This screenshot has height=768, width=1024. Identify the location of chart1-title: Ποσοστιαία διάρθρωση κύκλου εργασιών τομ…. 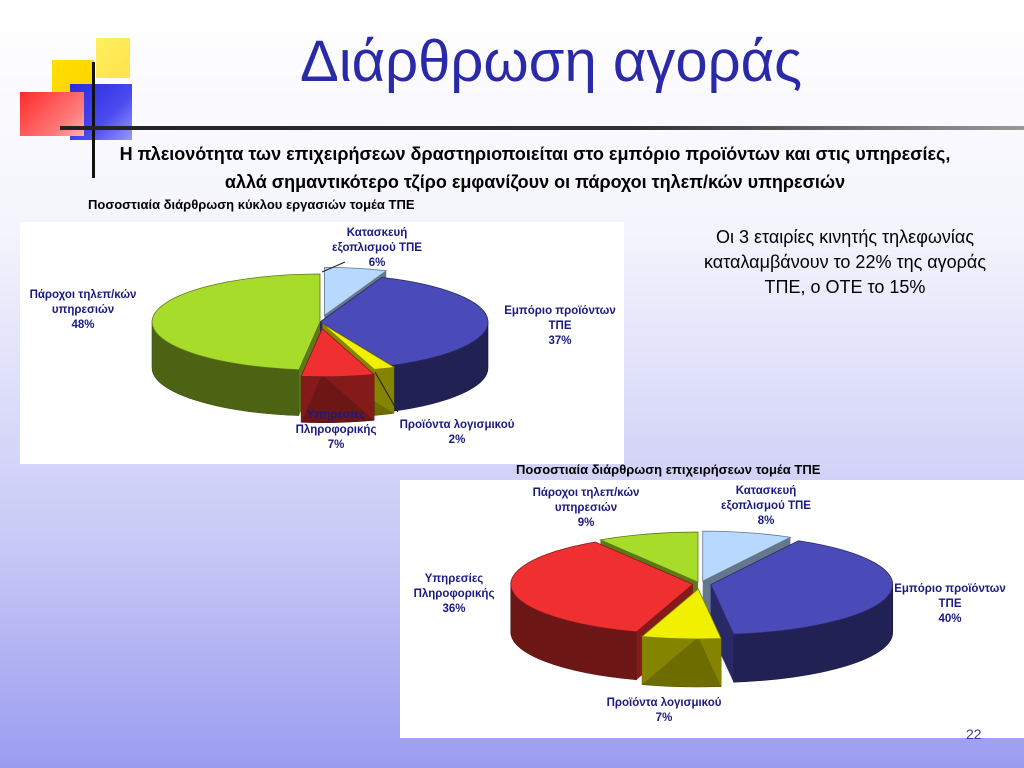
(251, 204).